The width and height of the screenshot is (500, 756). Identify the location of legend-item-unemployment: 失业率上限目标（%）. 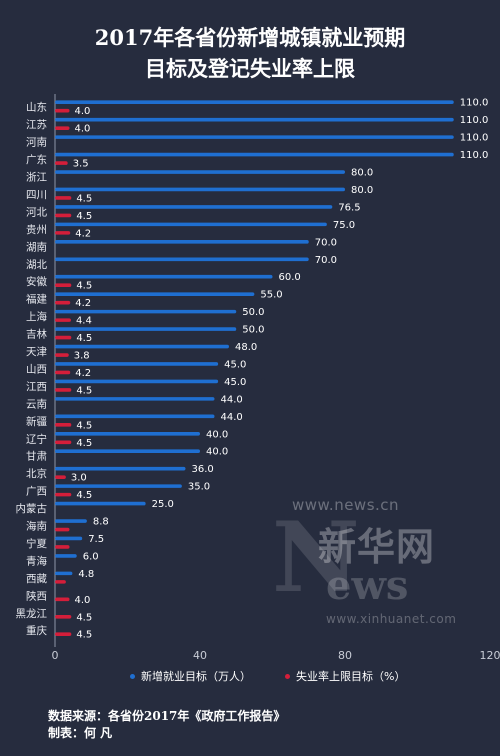
(345, 676).